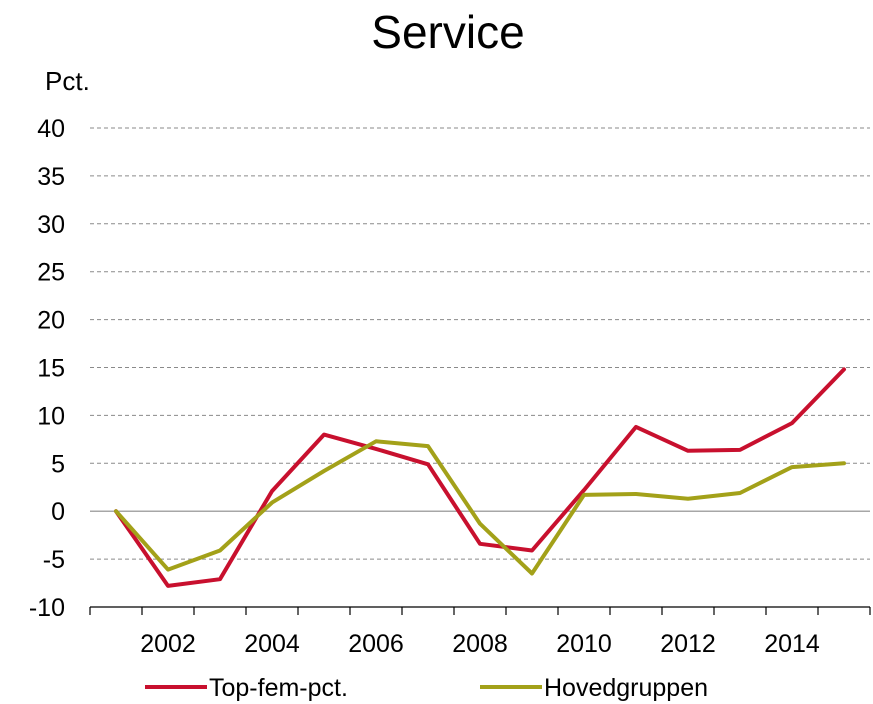 The height and width of the screenshot is (704, 873). I want to click on x-tick-label: 2002, so click(168, 644).